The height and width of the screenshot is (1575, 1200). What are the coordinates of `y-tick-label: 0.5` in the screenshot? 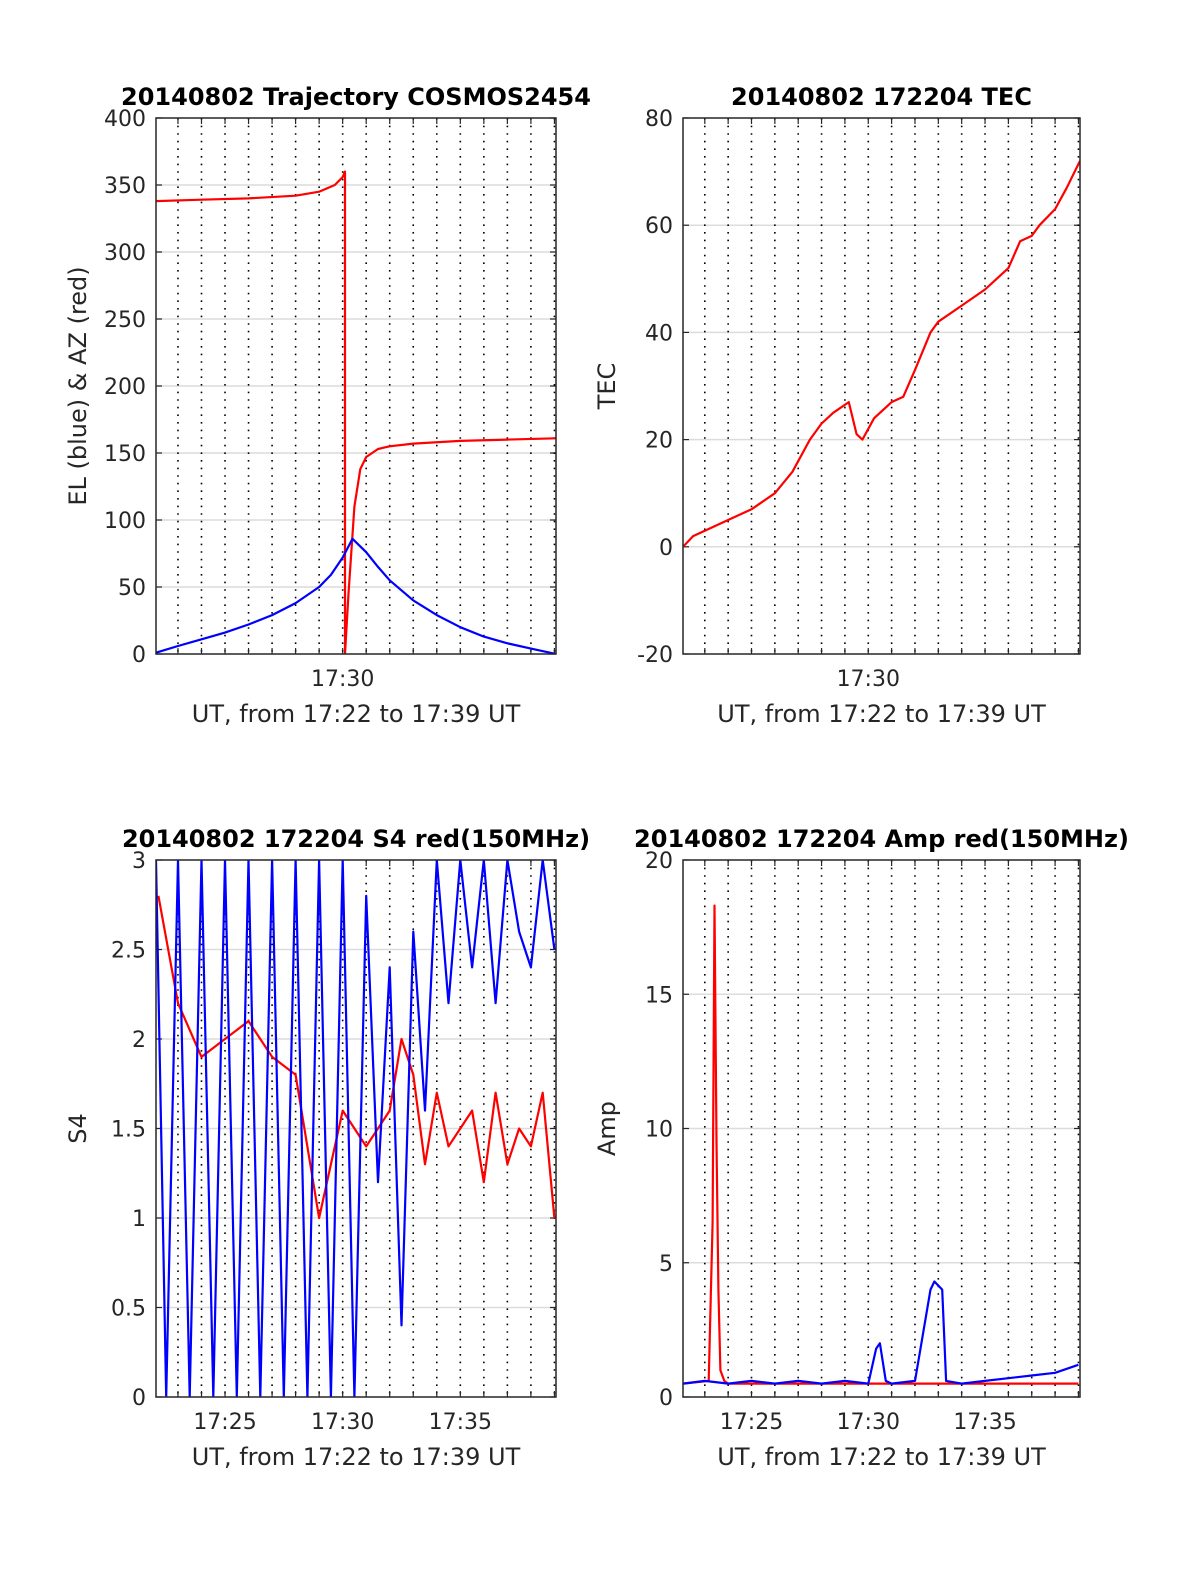 It's located at (128, 1309).